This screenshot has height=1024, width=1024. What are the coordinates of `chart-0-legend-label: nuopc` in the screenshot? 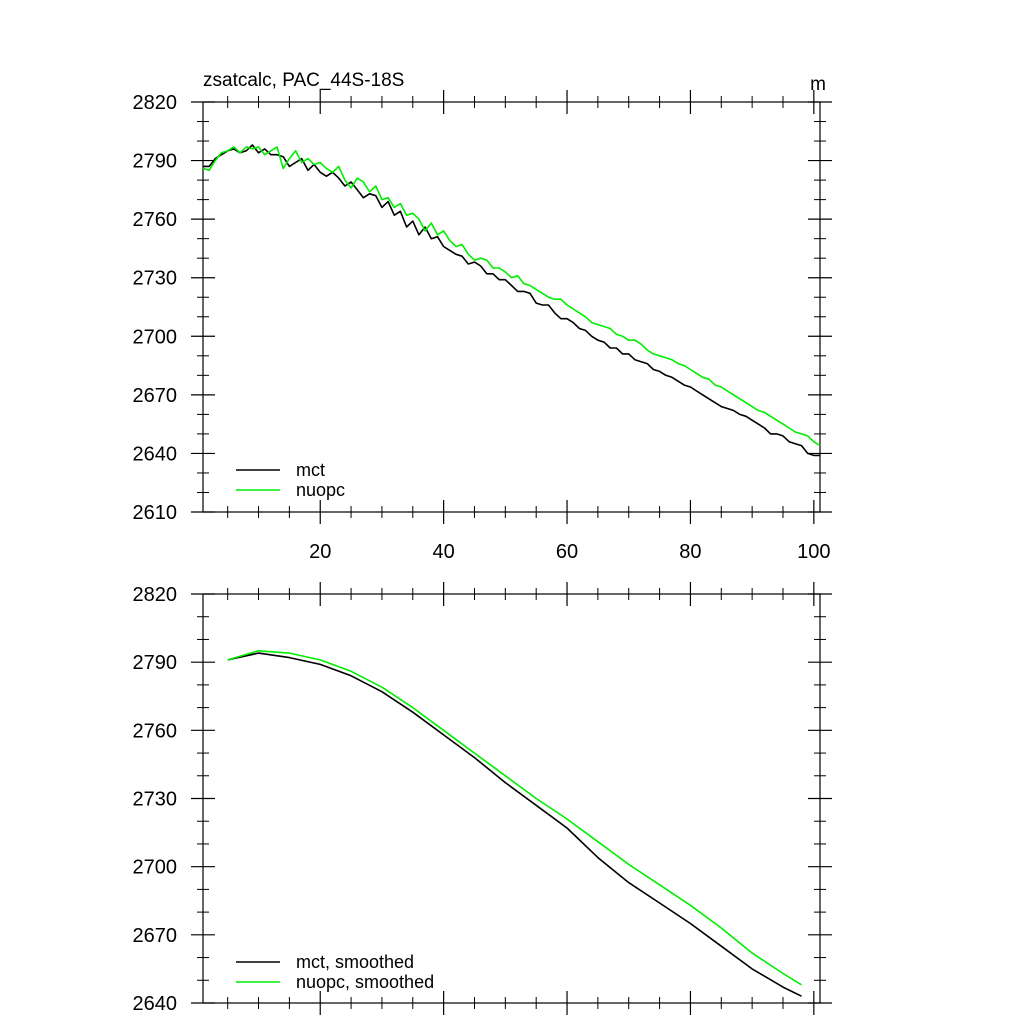 It's located at (320, 490).